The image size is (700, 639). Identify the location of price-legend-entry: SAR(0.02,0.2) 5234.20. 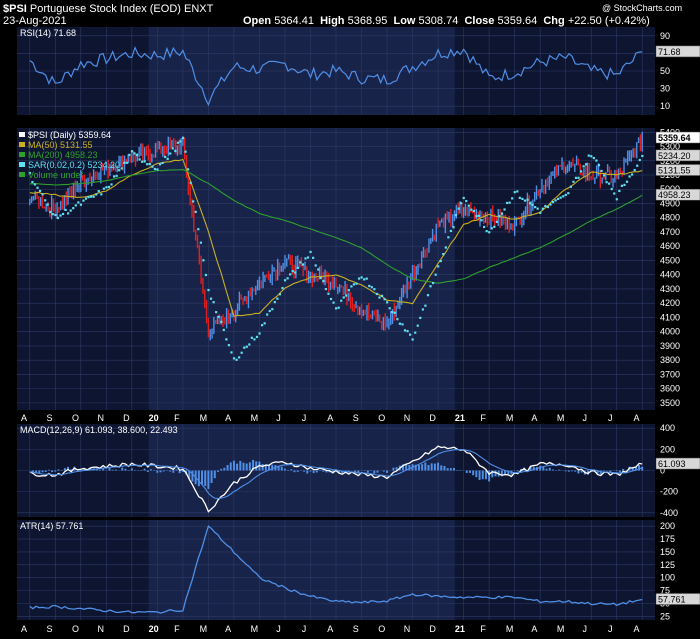
(74, 165).